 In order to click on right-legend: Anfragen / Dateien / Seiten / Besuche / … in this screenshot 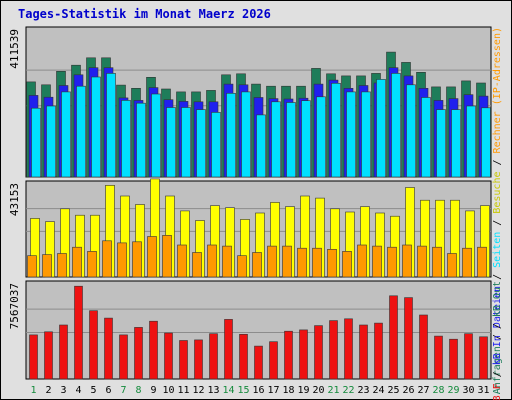, I will do `click(497, 213)`.